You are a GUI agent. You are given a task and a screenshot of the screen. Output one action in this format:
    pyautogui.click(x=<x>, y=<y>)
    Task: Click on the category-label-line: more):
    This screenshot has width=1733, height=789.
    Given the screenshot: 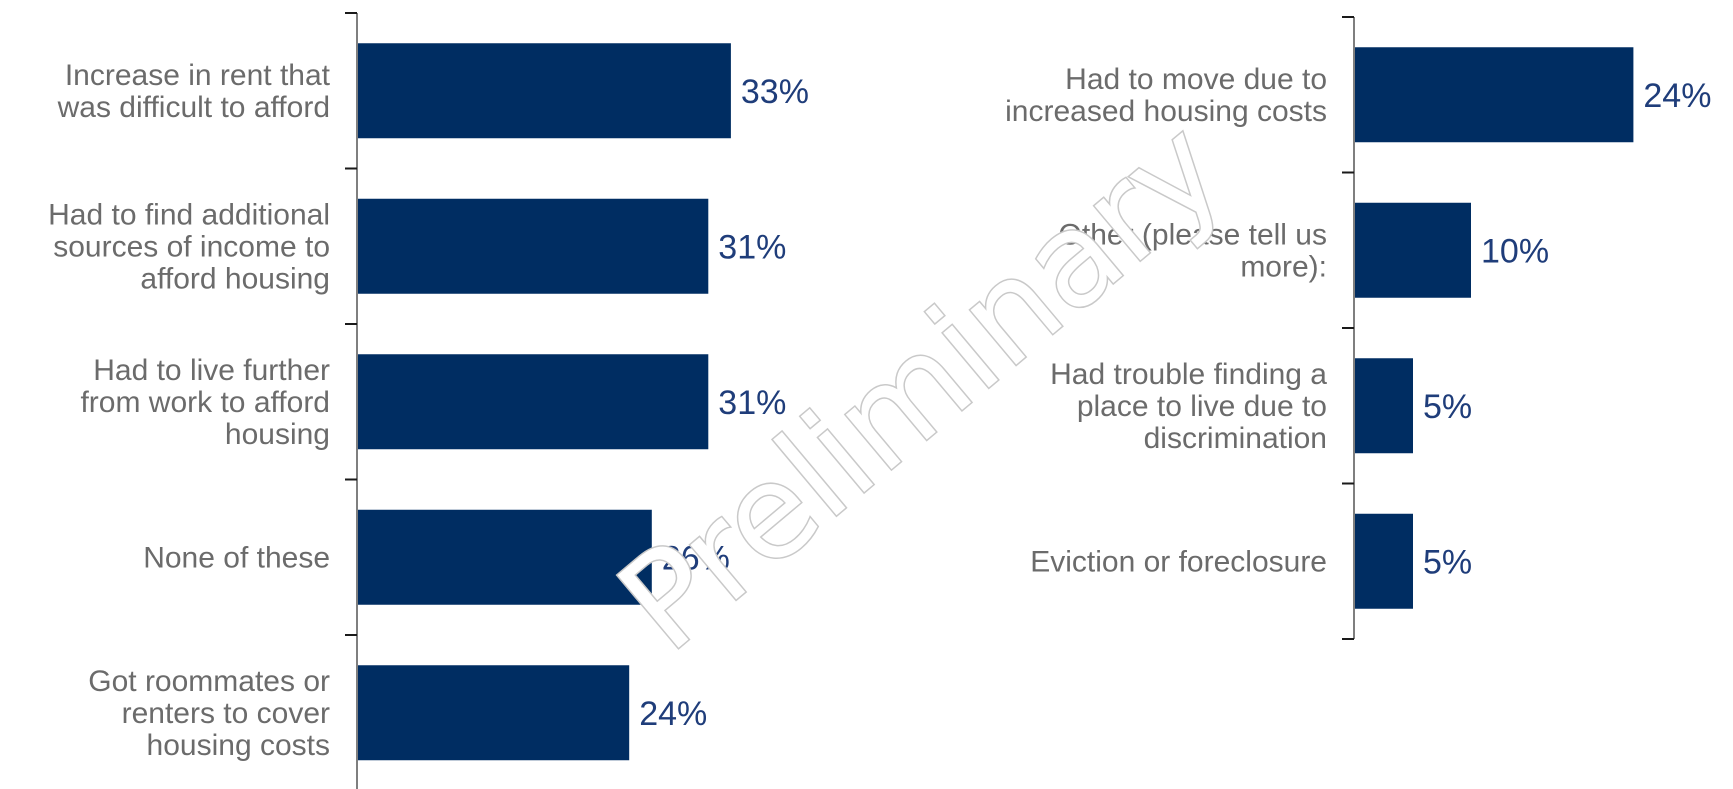 What is the action you would take?
    pyautogui.click(x=1283, y=266)
    